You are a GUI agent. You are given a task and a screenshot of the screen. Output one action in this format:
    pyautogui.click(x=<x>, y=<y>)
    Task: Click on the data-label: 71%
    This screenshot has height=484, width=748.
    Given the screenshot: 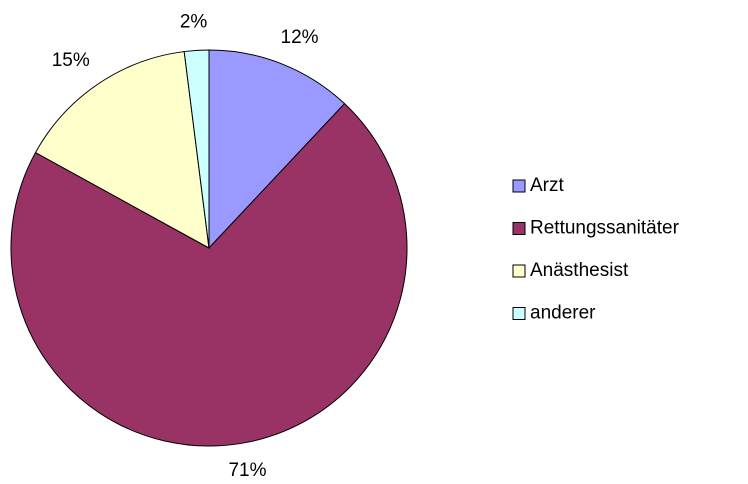 What is the action you would take?
    pyautogui.click(x=247, y=470)
    